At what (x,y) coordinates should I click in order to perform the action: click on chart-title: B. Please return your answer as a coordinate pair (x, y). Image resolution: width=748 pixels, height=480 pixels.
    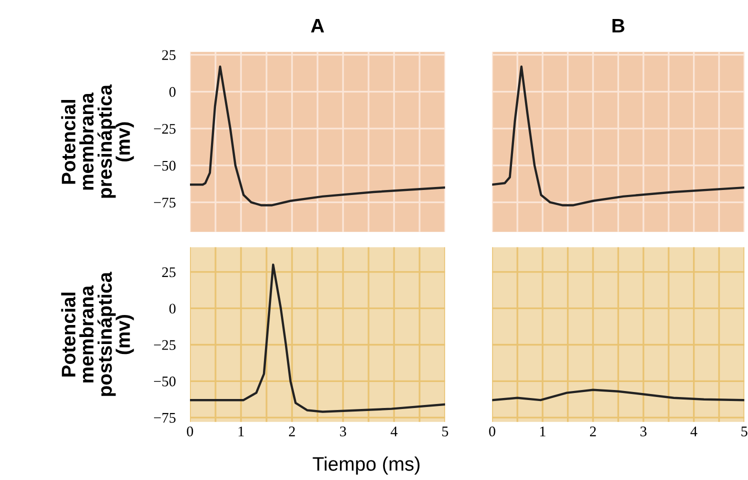
    Looking at the image, I should click on (618, 25).